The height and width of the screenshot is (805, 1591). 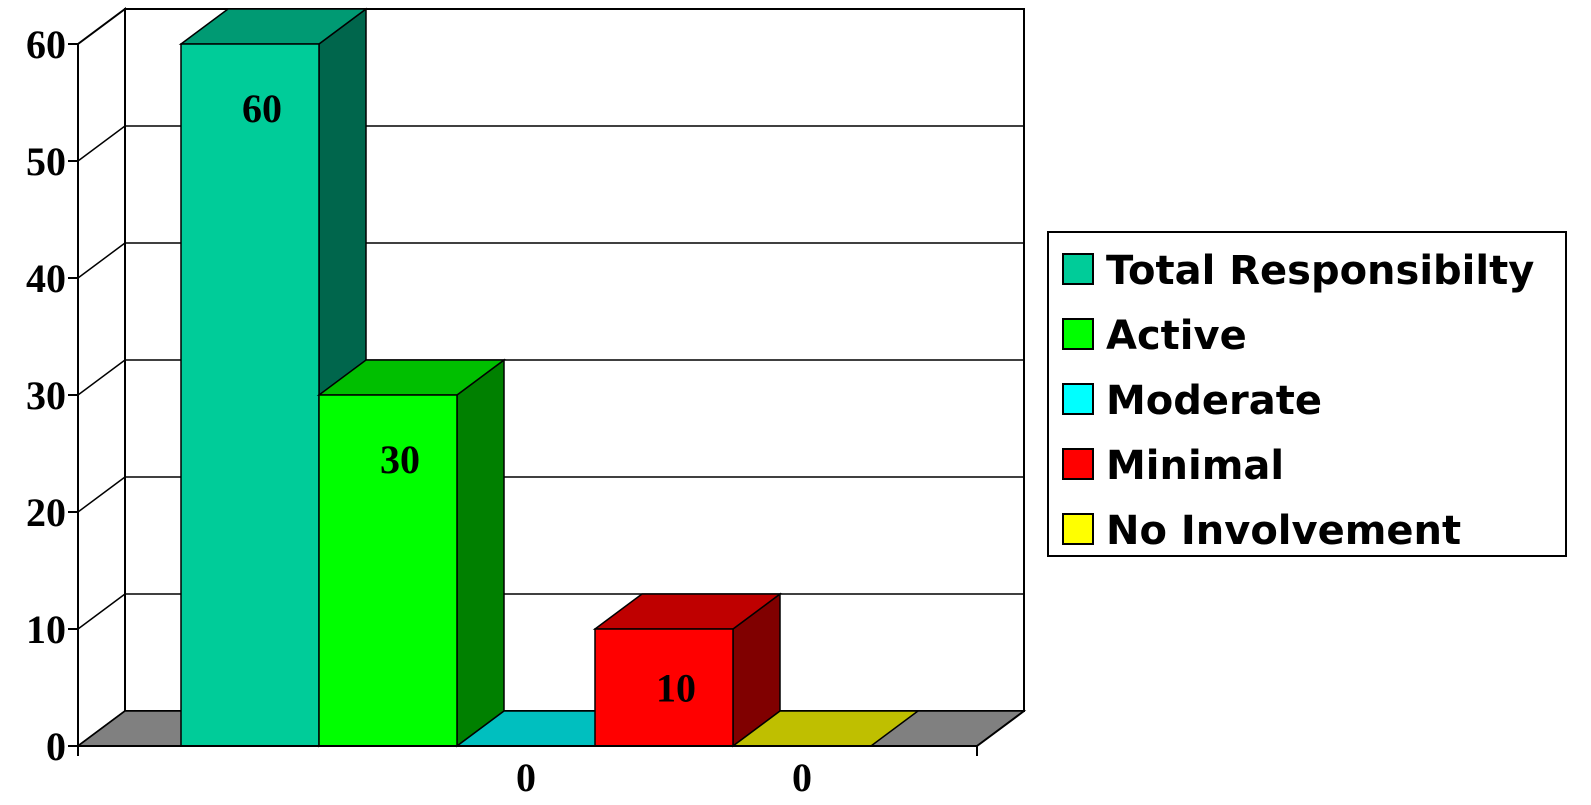 I want to click on bar-side, so click(x=480, y=553).